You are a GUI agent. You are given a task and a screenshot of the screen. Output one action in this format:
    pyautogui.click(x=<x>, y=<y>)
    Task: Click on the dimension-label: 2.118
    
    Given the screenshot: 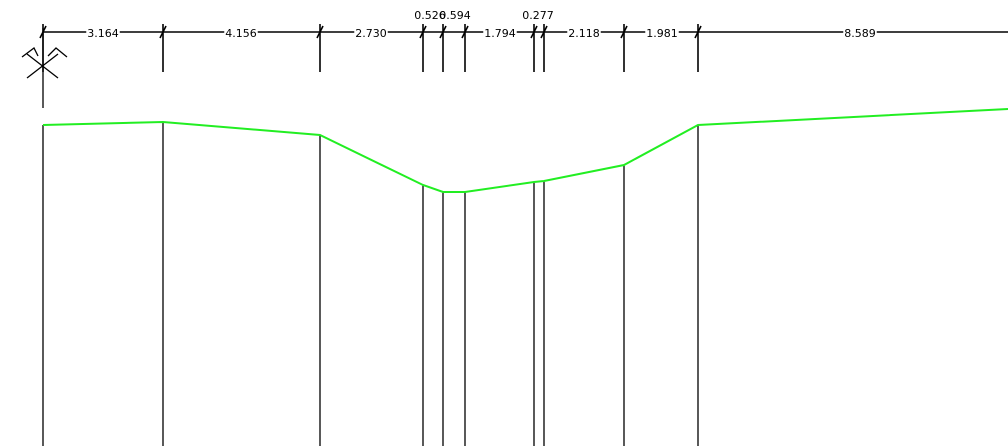 What is the action you would take?
    pyautogui.click(x=584, y=33)
    